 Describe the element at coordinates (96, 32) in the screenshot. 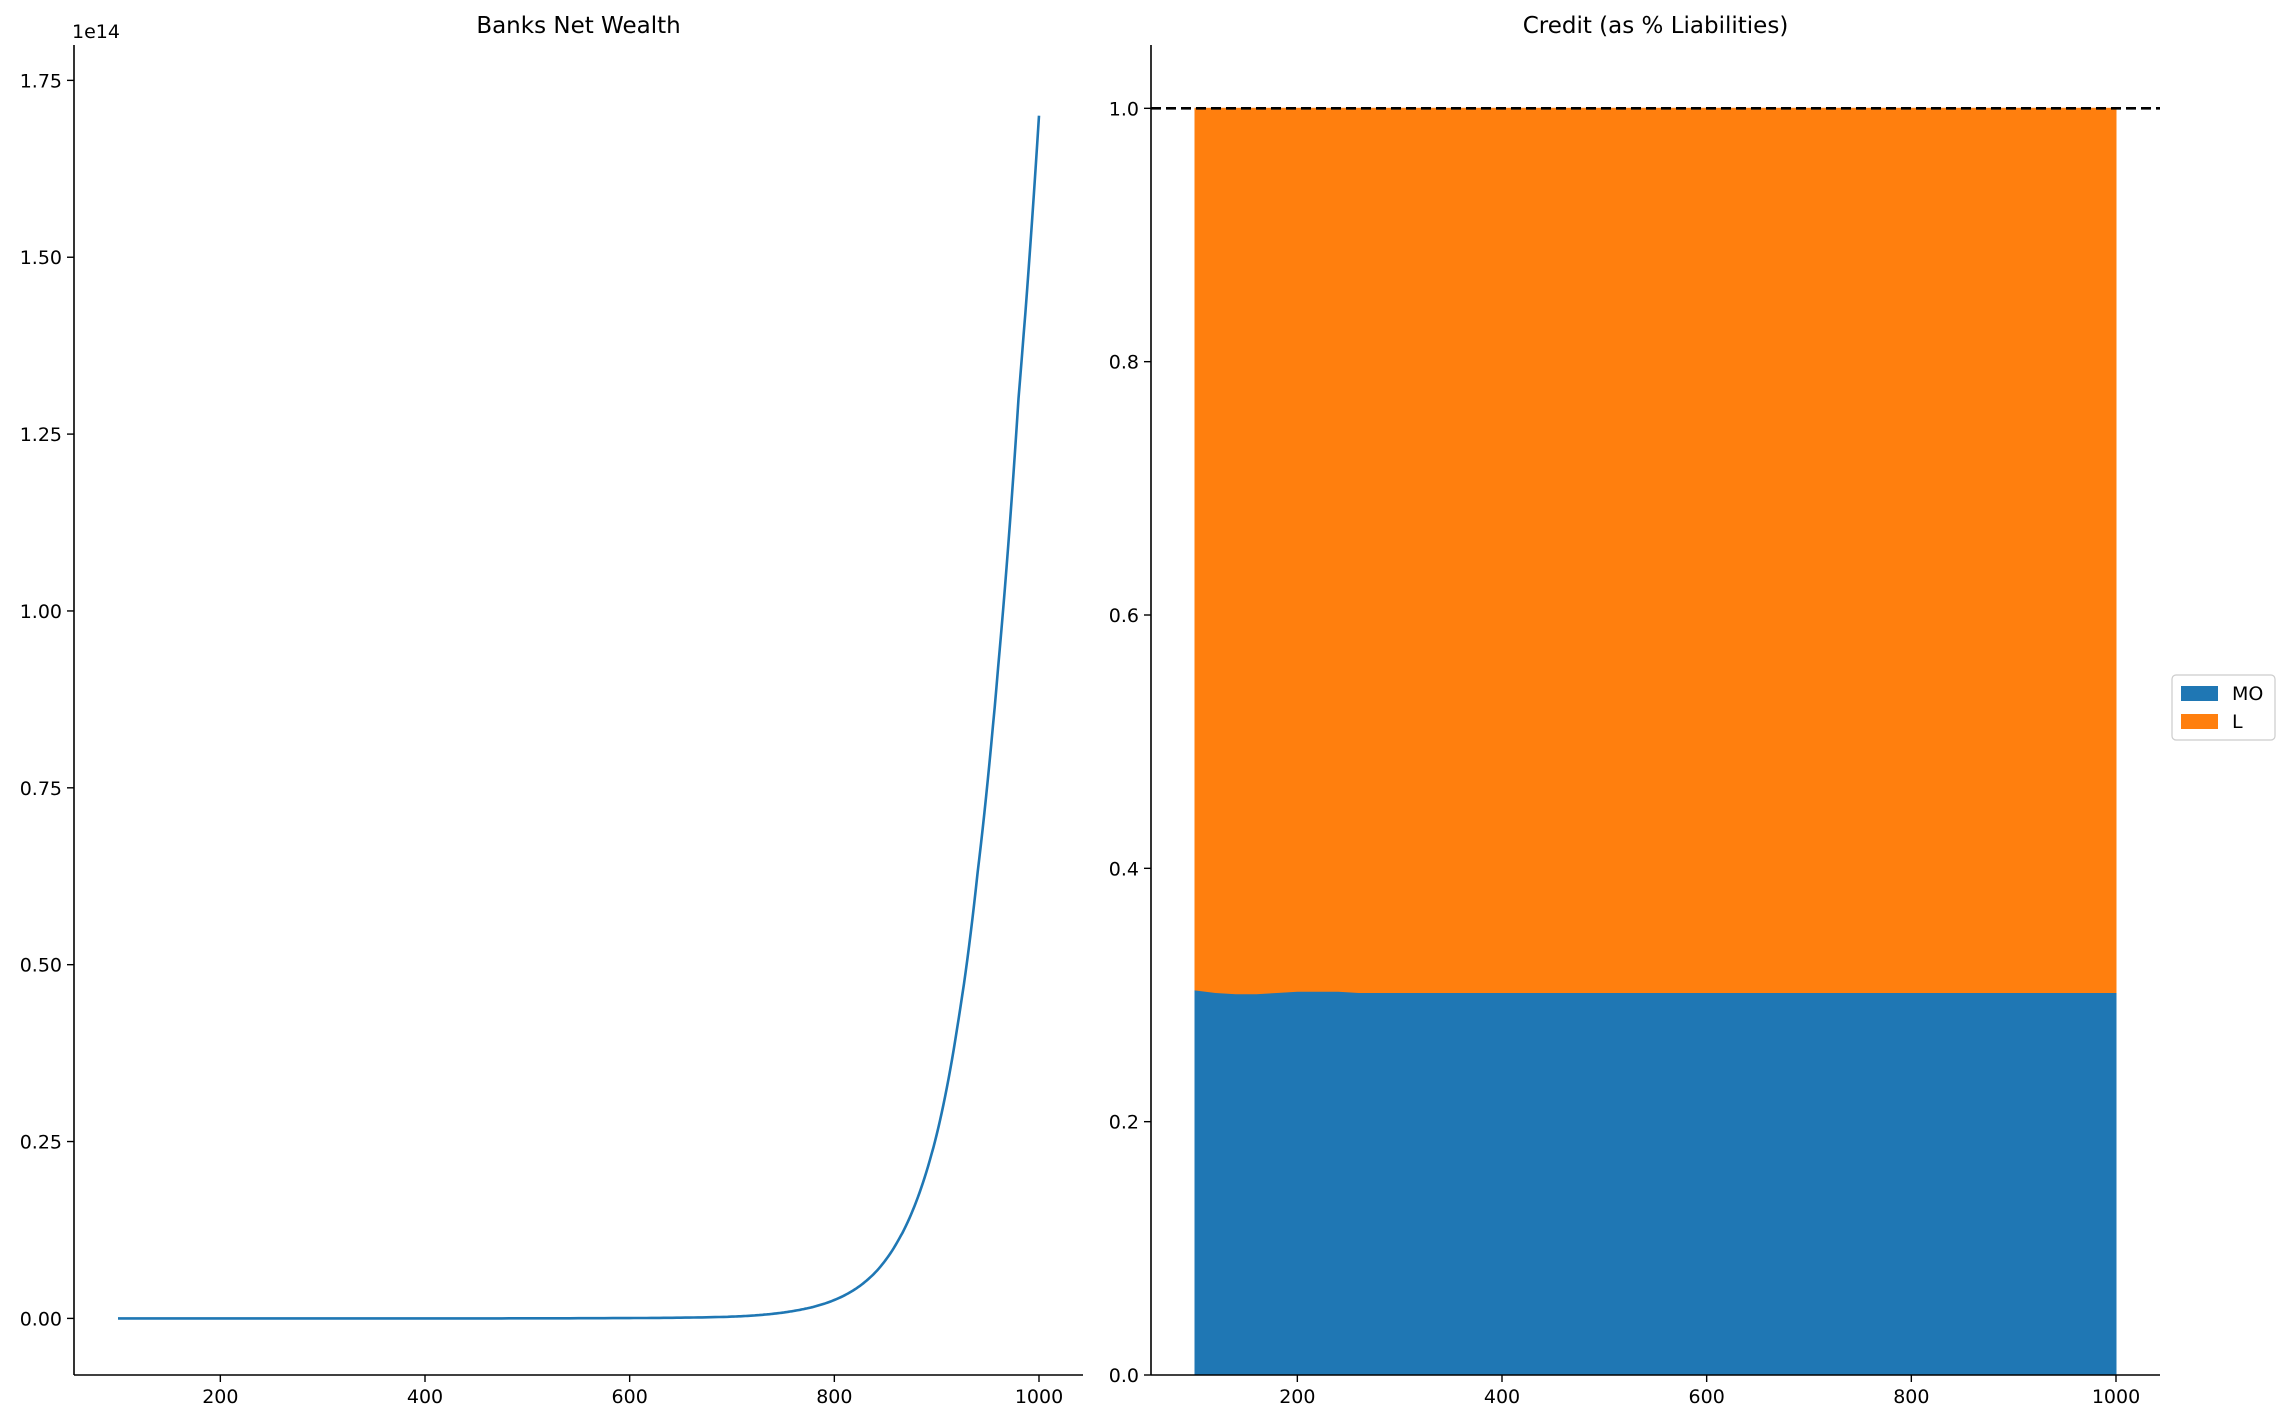

I see `y-axis-offset-label: 1e14` at that location.